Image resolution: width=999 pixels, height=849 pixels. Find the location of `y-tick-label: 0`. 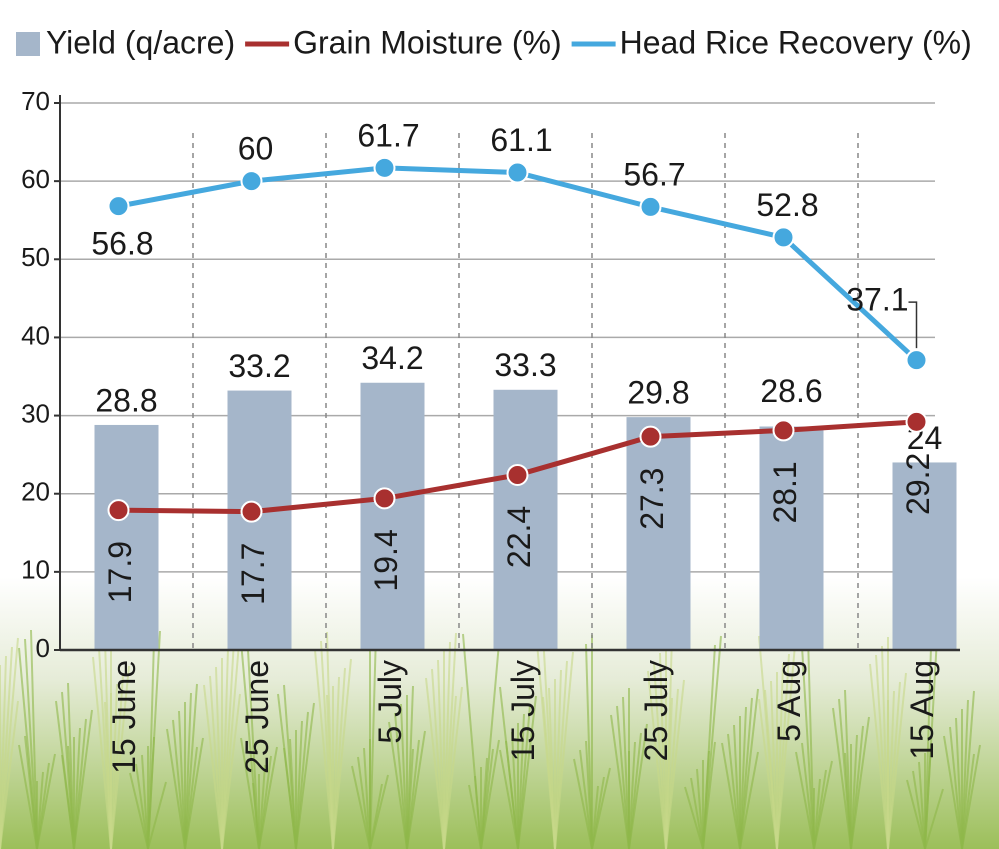

y-tick-label: 0 is located at coordinates (43, 648).